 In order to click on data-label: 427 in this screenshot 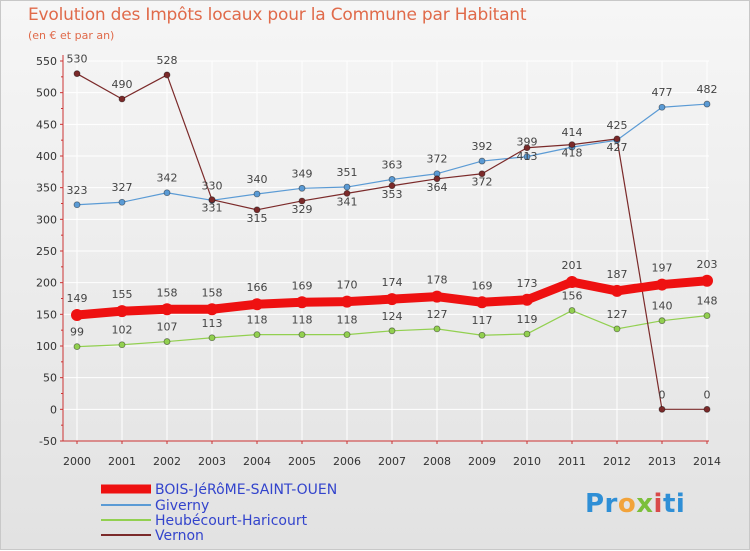, I will do `click(617, 147)`.